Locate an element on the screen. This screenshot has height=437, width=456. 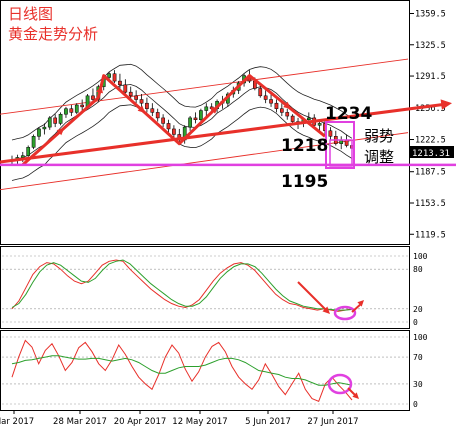
stoch-down-arrow-head is located at coordinates (326, 310).